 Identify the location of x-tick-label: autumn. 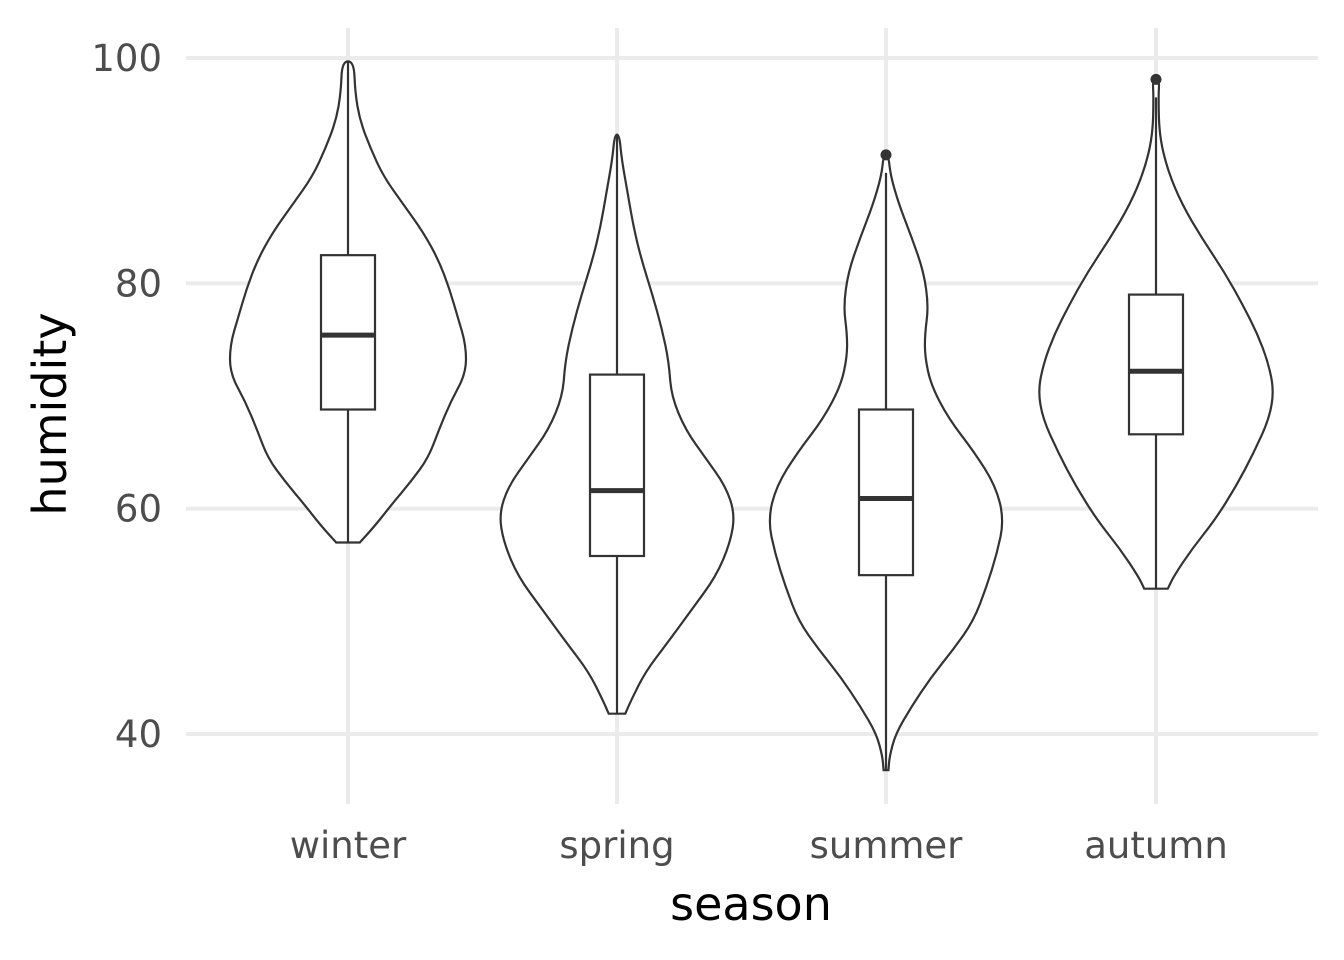
(1156, 845).